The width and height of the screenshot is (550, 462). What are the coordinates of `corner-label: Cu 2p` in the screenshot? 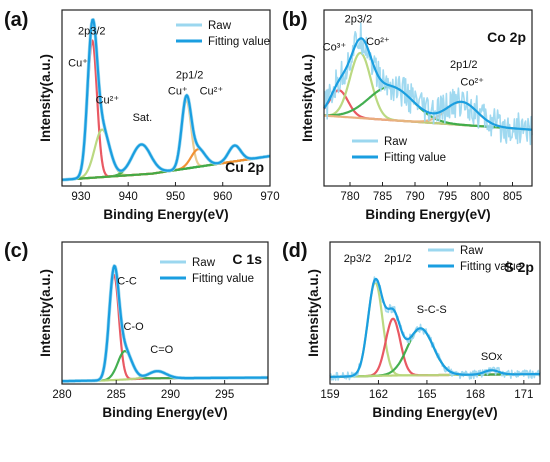 It's located at (244, 167).